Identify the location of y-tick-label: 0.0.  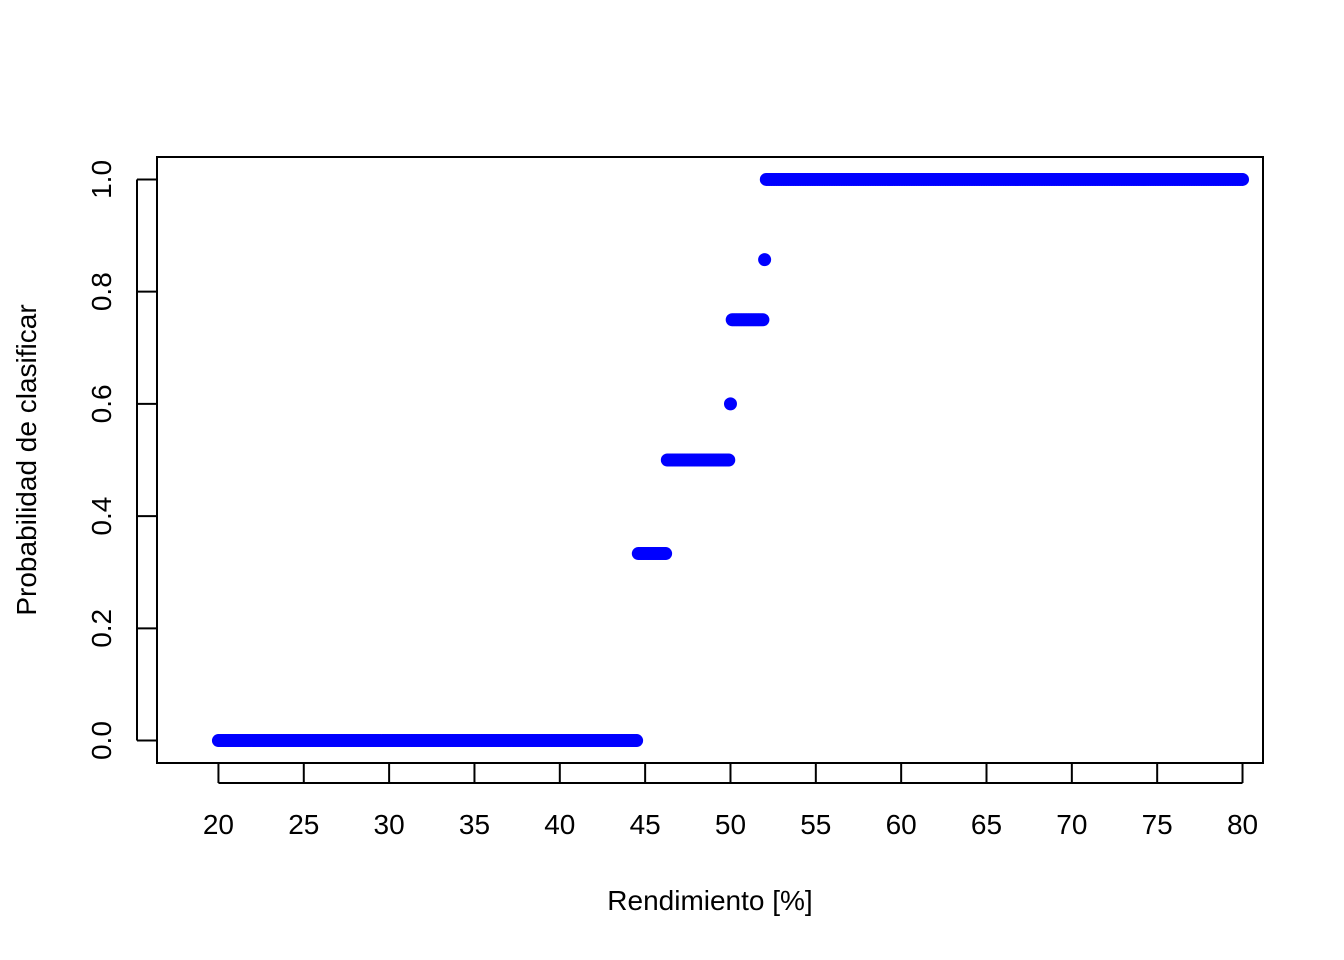
(101, 740).